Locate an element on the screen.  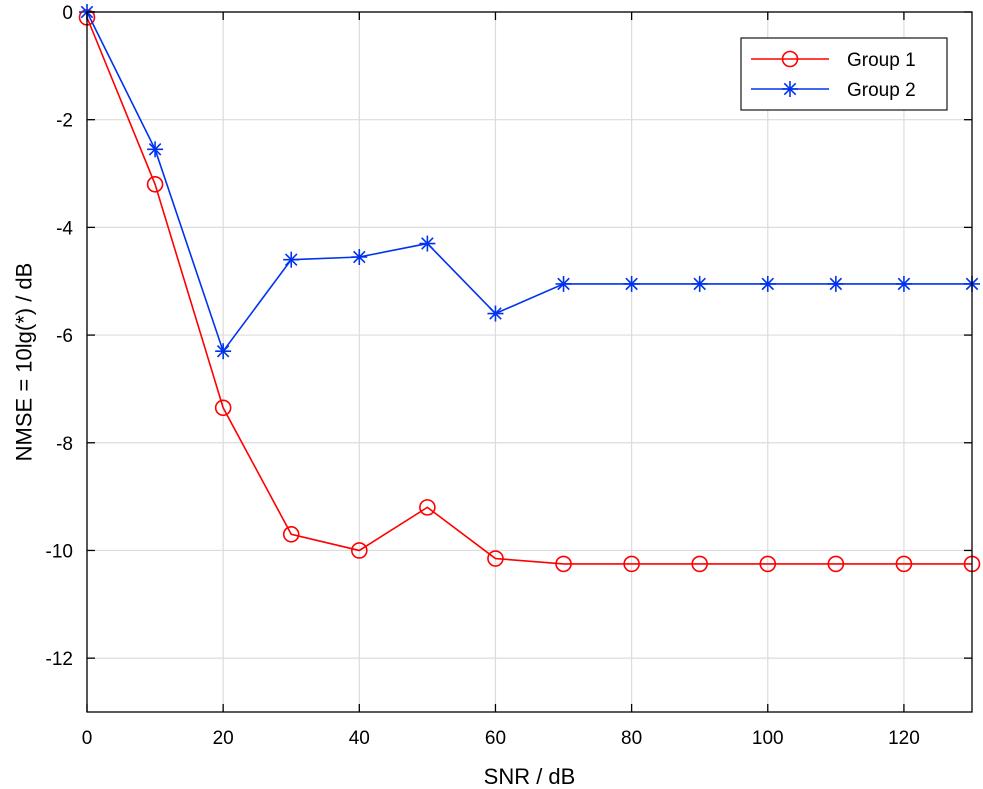
legend: Group 1 Group 2 is located at coordinates (844, 74).